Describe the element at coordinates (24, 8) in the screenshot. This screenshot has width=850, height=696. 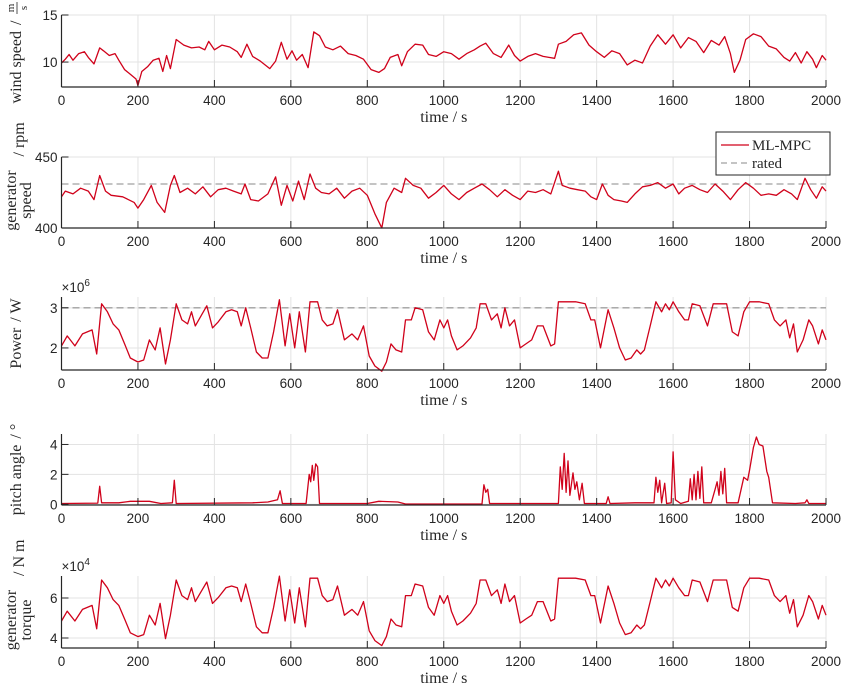
I see `unit-denominator: s` at that location.